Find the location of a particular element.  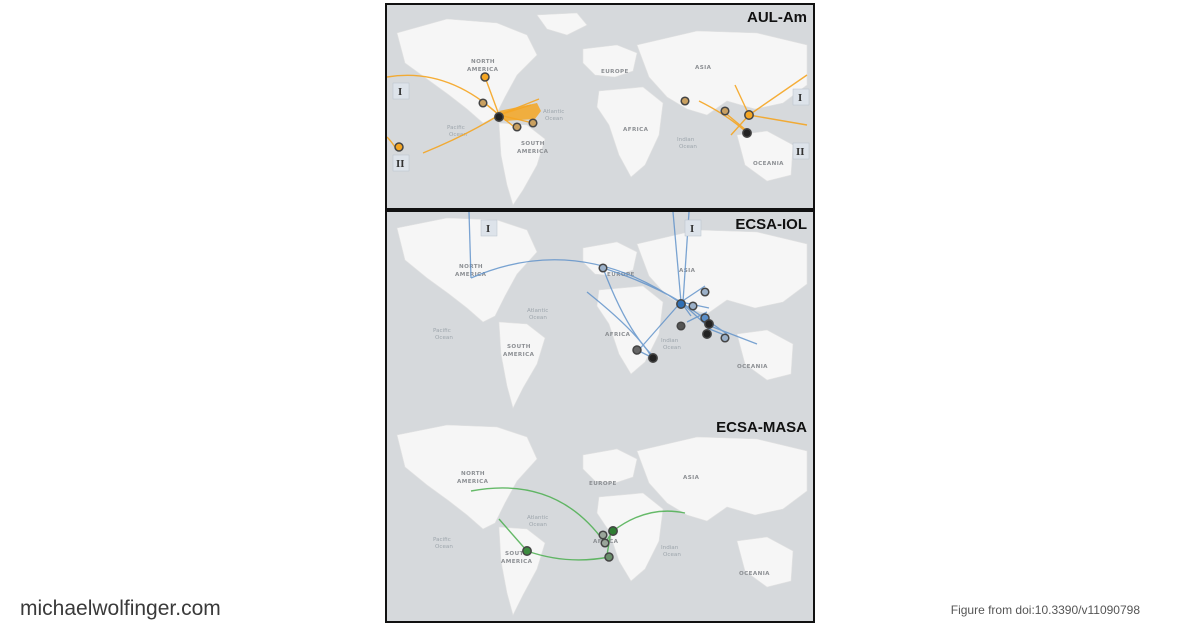

marker-label-3: I is located at coordinates (800, 99).